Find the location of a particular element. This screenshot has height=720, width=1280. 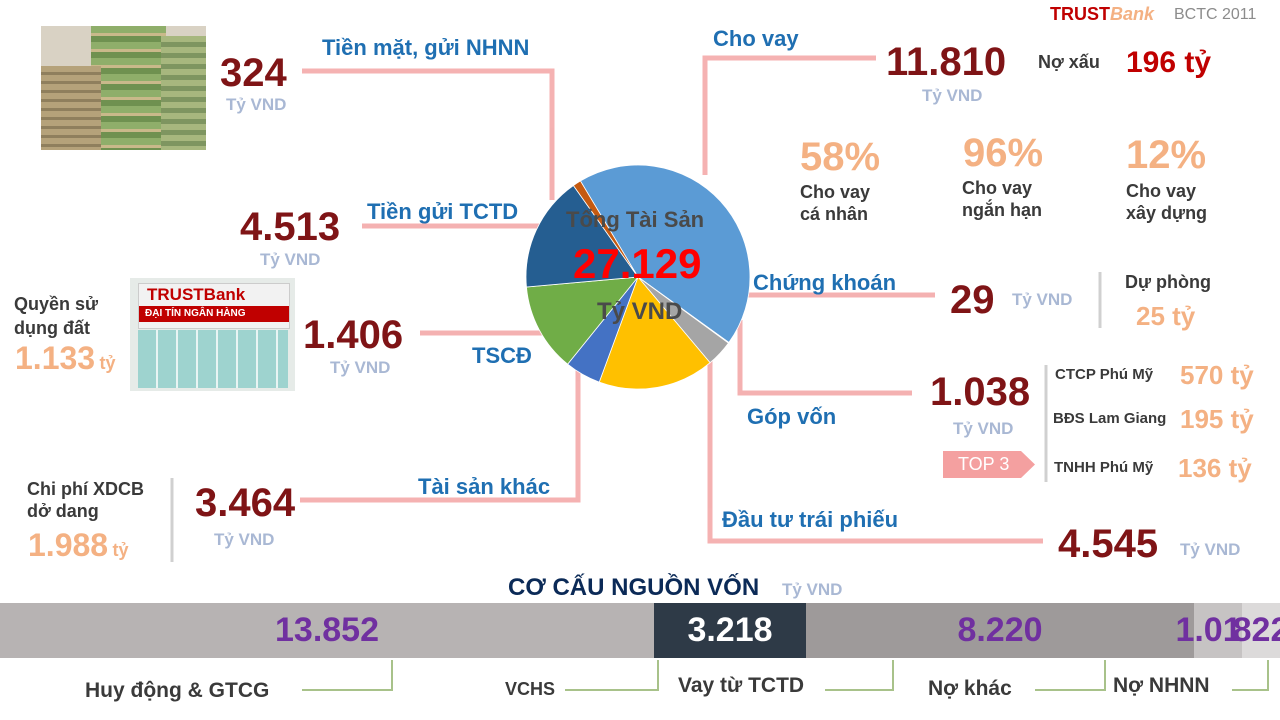

funding-value-2: 3.218 is located at coordinates (730, 630).